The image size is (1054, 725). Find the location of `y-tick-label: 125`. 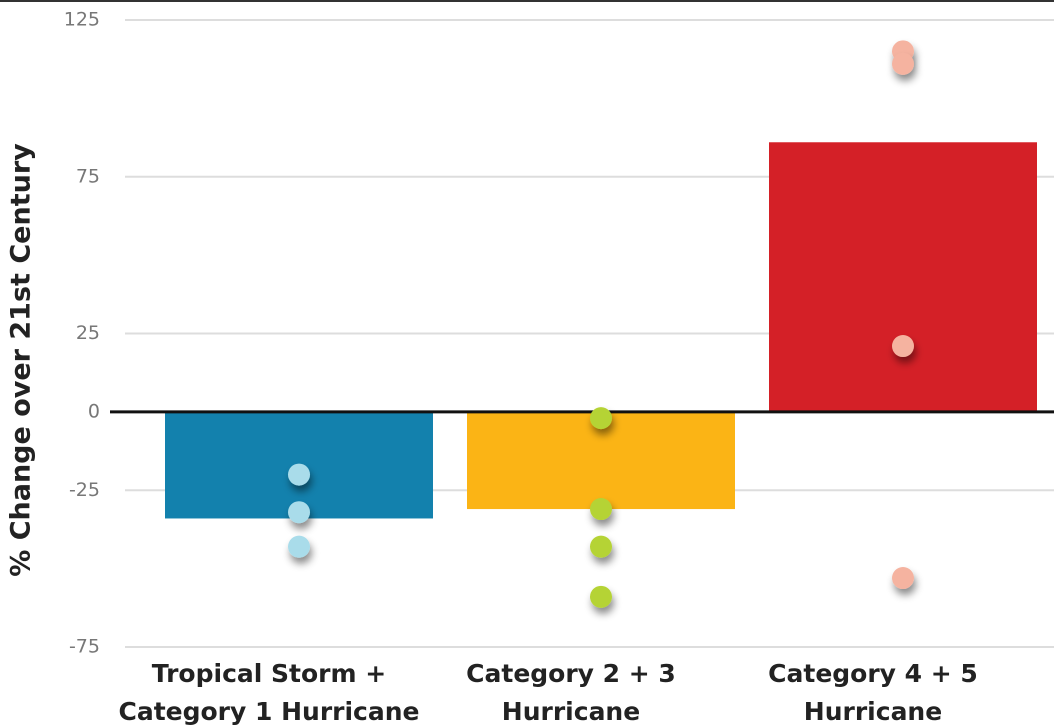

y-tick-label: 125 is located at coordinates (82, 20).